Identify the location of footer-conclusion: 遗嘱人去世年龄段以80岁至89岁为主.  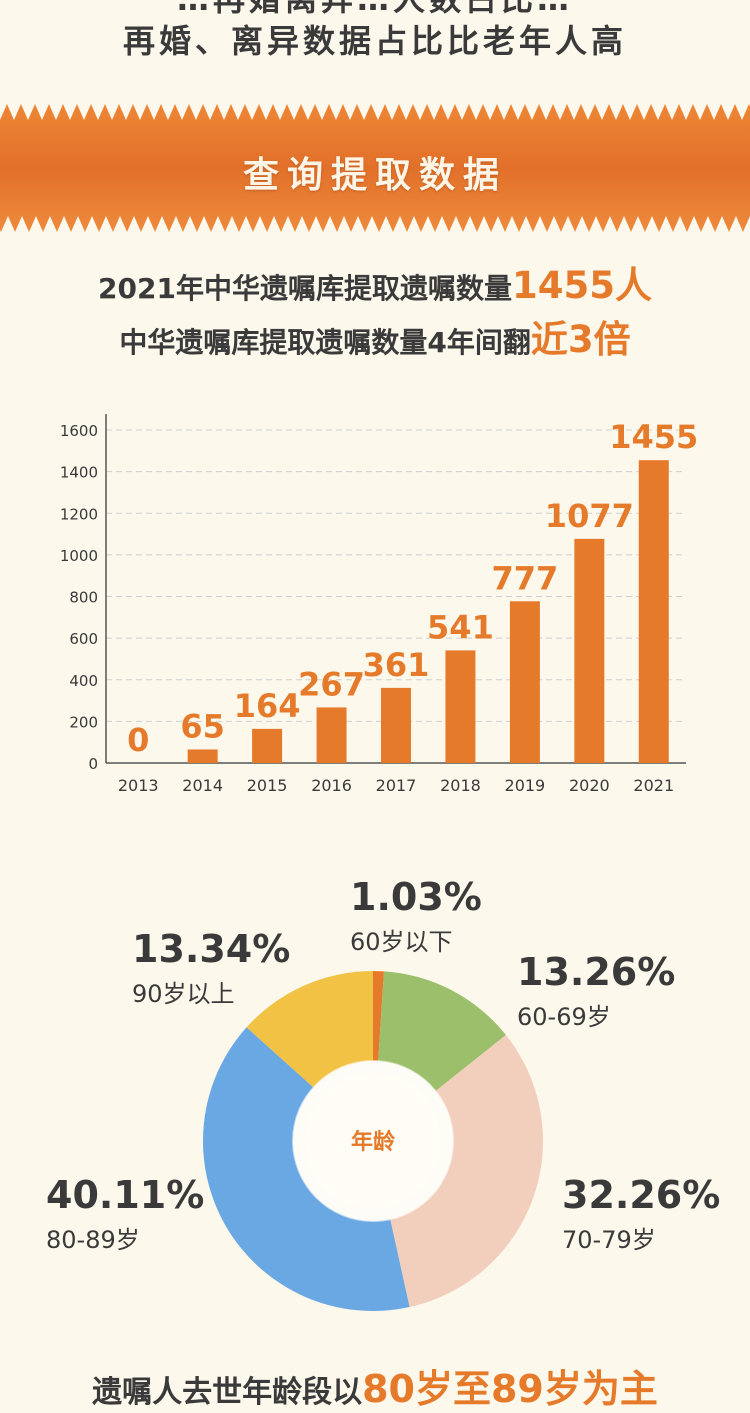
(375, 1385).